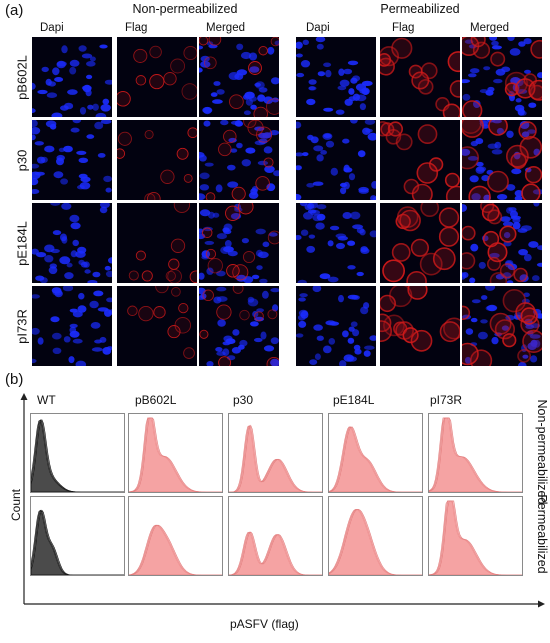 The image size is (550, 643). What do you see at coordinates (264, 624) in the screenshot?
I see `x-axis-label: pASFV (flag)` at bounding box center [264, 624].